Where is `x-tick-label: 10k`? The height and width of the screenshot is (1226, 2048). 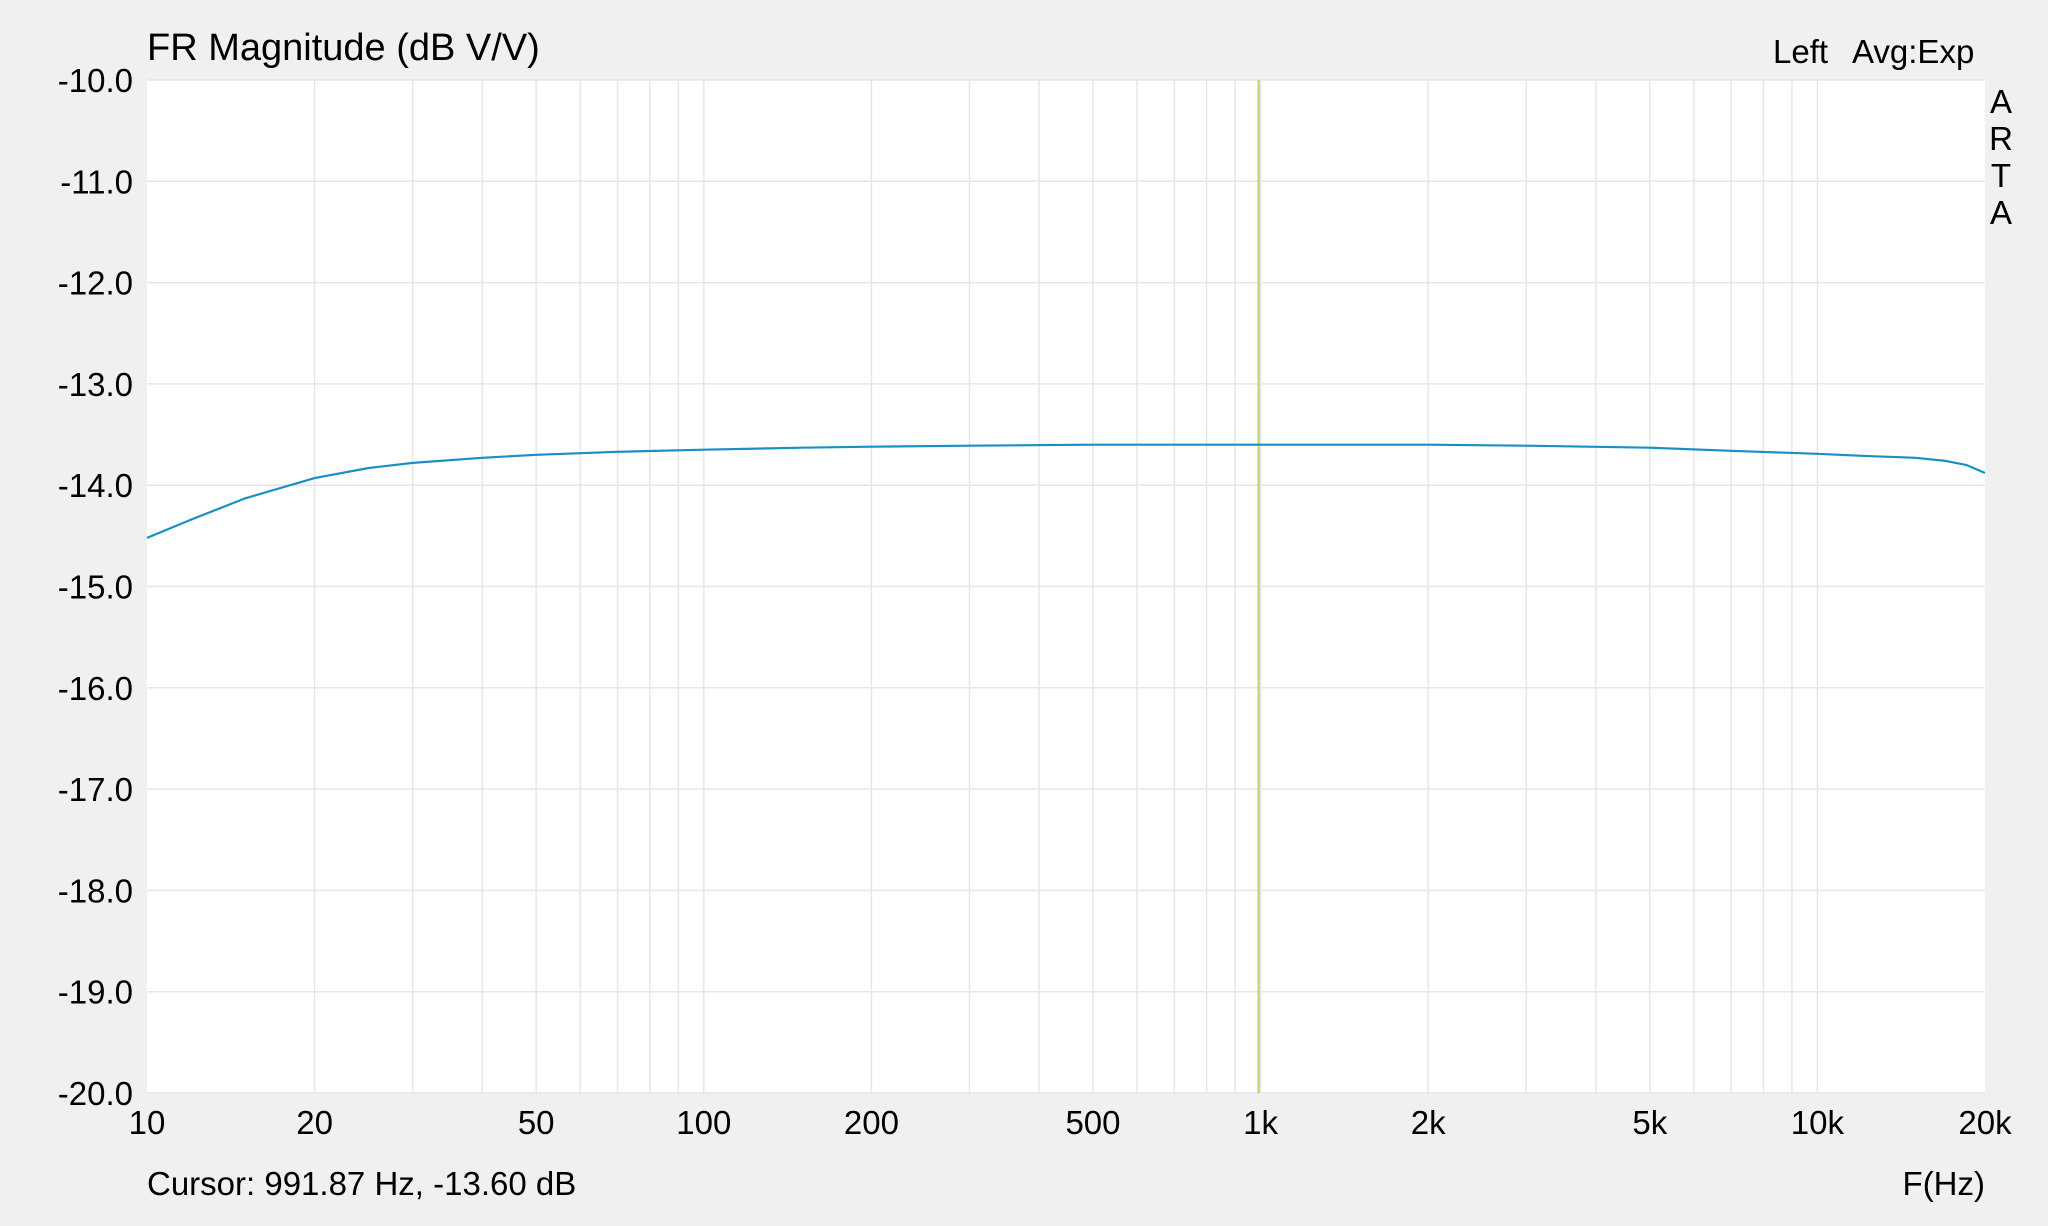
x-tick-label: 10k is located at coordinates (1818, 1122).